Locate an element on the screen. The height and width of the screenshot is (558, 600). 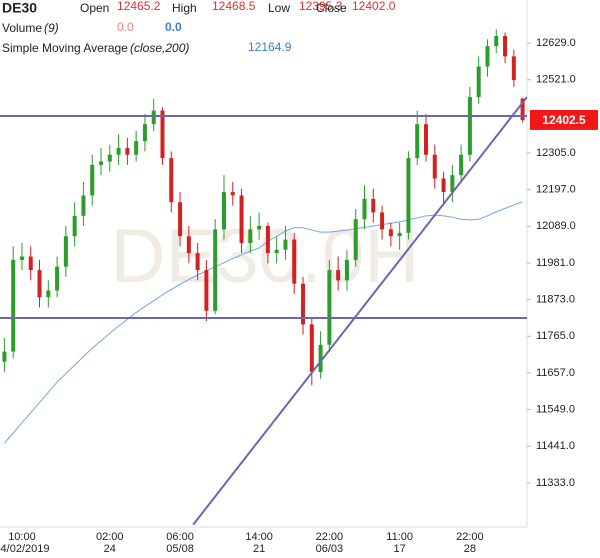
y-tick-label: 12197.0 is located at coordinates (556, 190).